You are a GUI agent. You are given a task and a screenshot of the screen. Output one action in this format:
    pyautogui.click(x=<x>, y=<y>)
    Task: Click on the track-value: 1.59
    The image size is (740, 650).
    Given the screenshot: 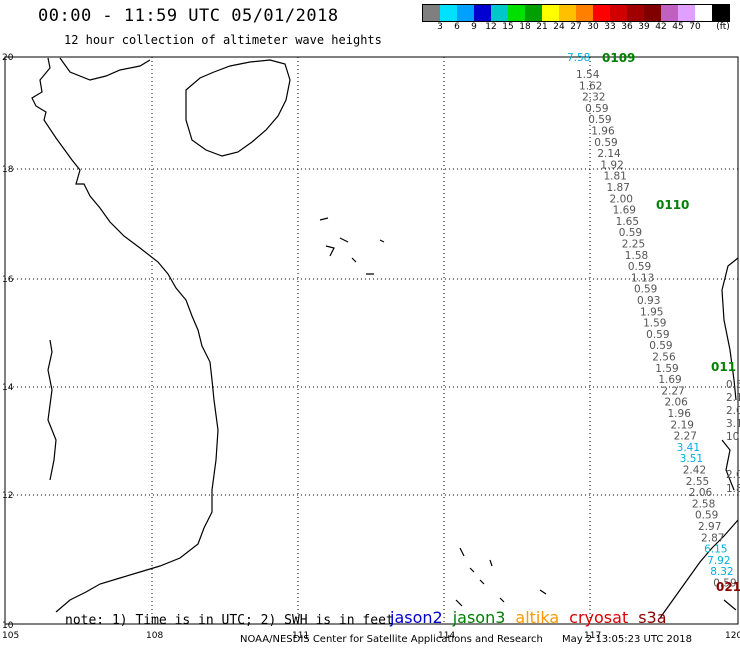 What is the action you would take?
    pyautogui.click(x=666, y=369)
    